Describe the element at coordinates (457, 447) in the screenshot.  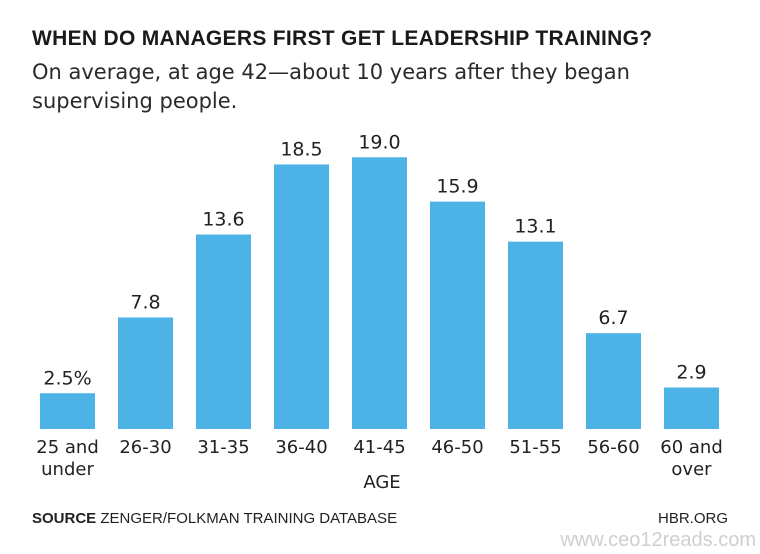
I see `x-tick-label: 46-50` at that location.